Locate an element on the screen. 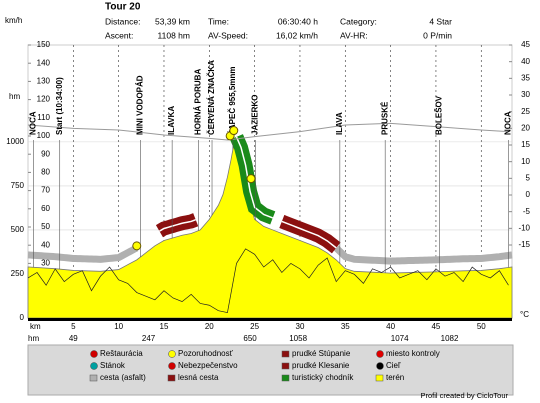 The width and height of the screenshot is (540, 403). ascent-label: 49 is located at coordinates (73, 338).